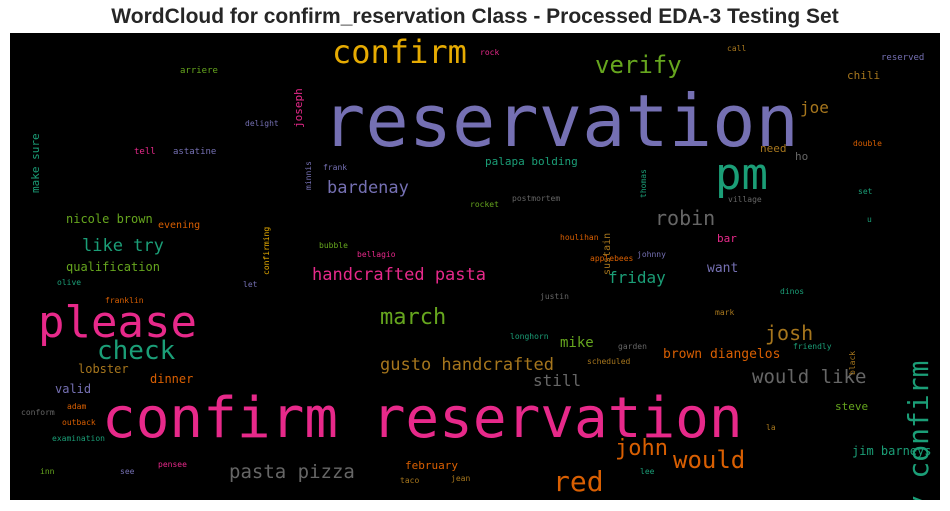 The height and width of the screenshot is (511, 950). Describe the element at coordinates (812, 346) in the screenshot. I see `word-friendly: friendly` at that location.